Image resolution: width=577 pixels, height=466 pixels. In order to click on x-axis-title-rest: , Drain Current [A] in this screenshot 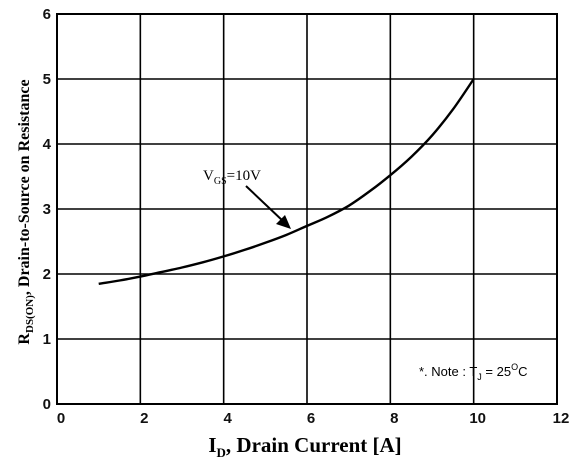, I will do `click(314, 445)`.